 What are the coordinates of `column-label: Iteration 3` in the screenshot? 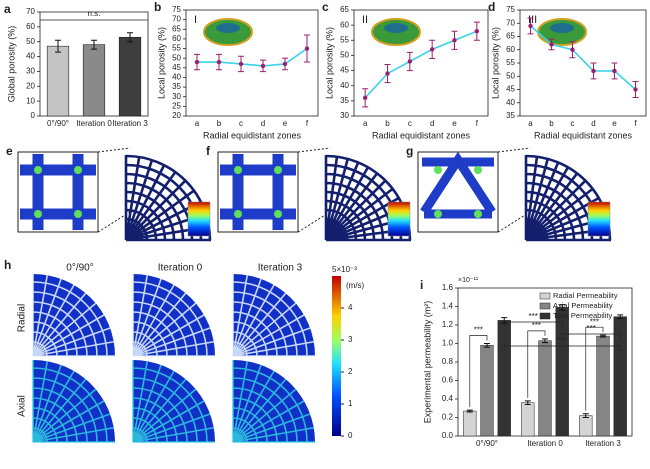 It's located at (280, 268).